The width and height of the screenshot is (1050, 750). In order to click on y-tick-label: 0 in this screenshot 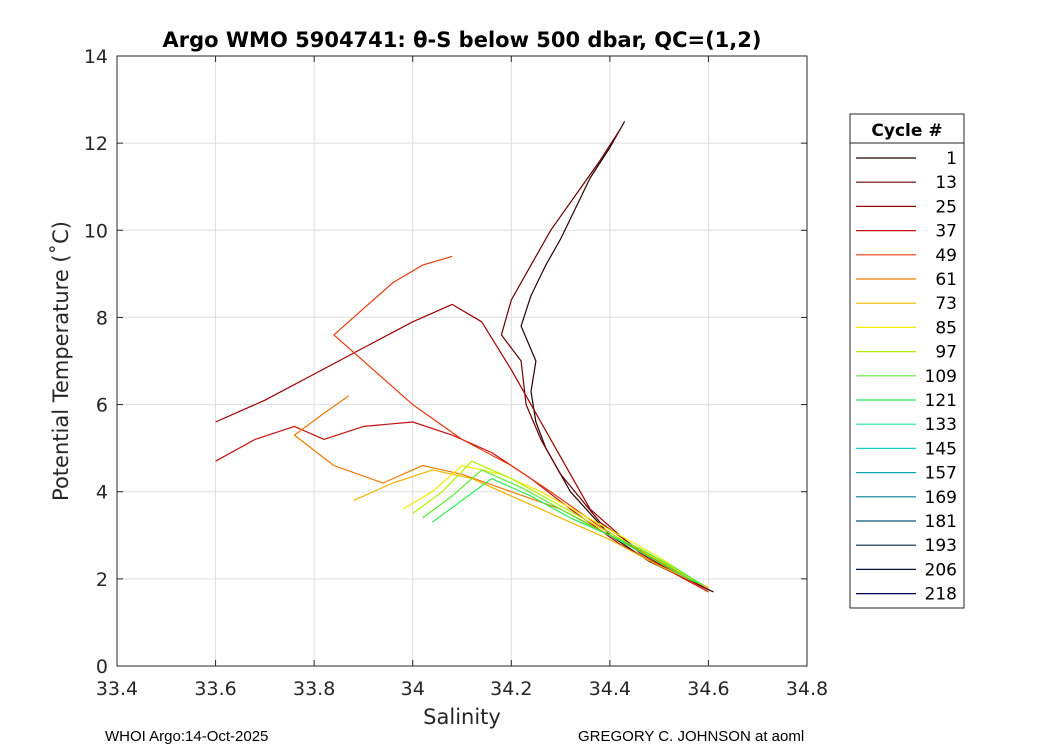, I will do `click(102, 667)`.